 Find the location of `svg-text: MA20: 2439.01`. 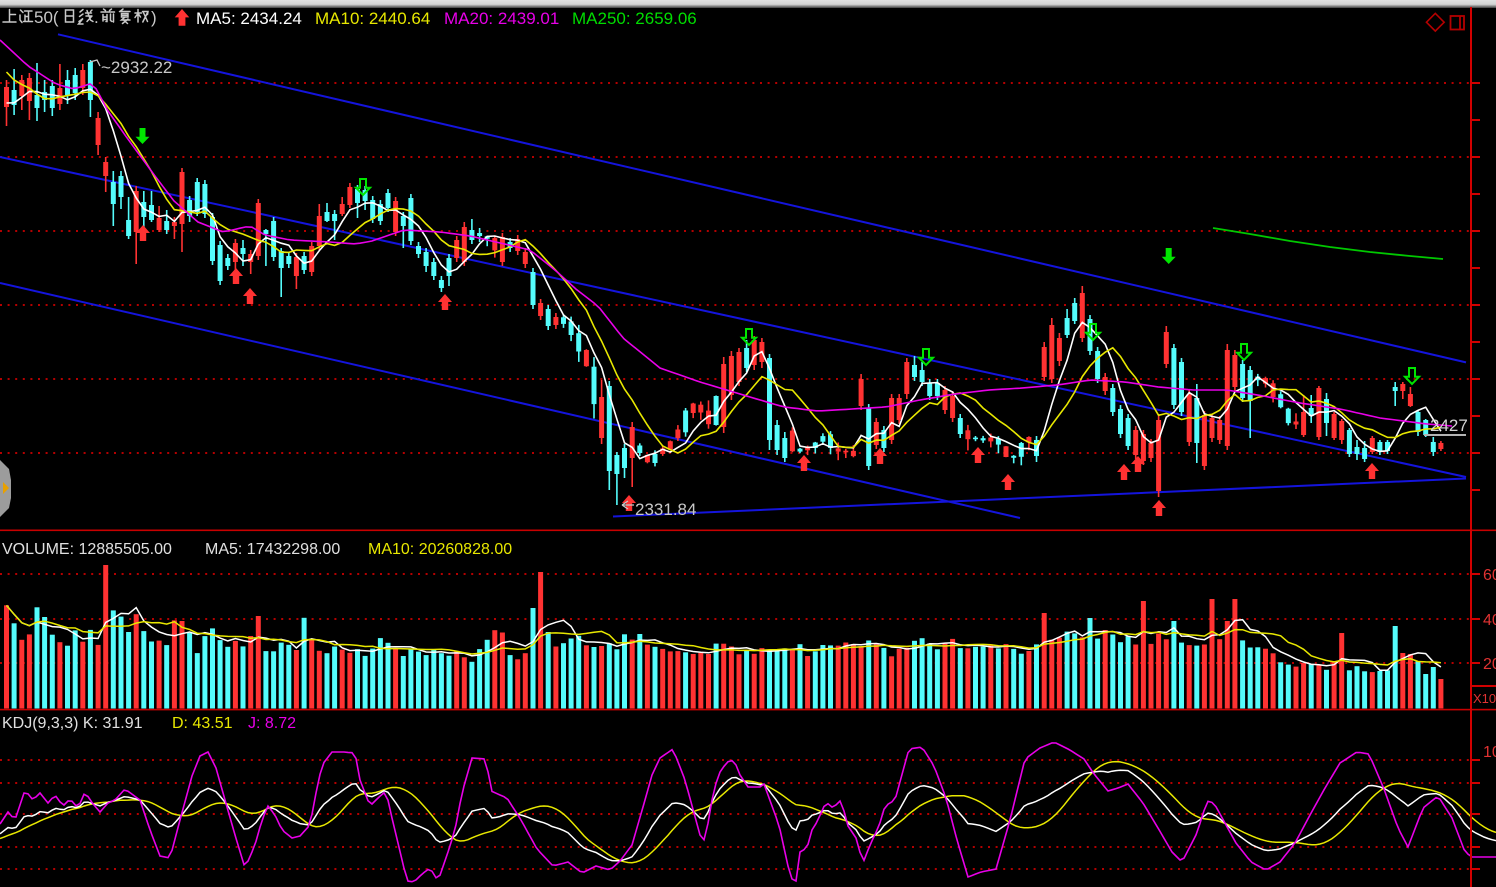

svg-text: MA20: 2439.01 is located at coordinates (501, 18).